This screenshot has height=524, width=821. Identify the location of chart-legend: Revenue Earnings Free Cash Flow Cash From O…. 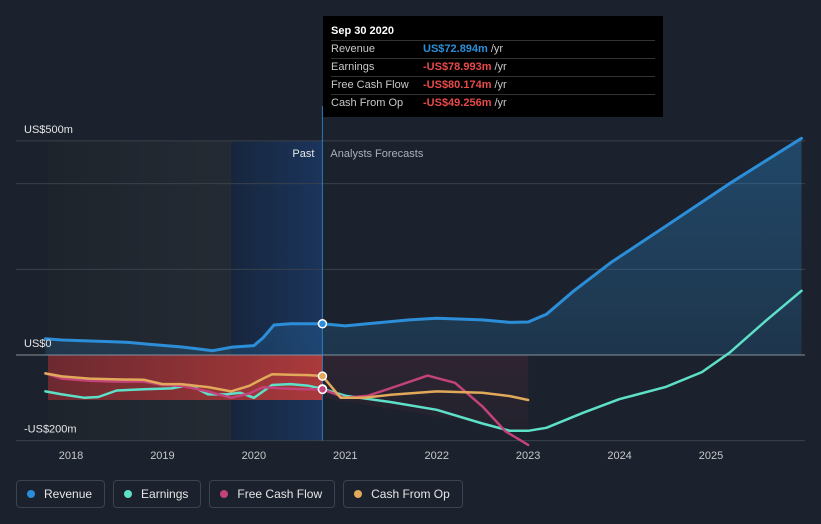
(239, 494).